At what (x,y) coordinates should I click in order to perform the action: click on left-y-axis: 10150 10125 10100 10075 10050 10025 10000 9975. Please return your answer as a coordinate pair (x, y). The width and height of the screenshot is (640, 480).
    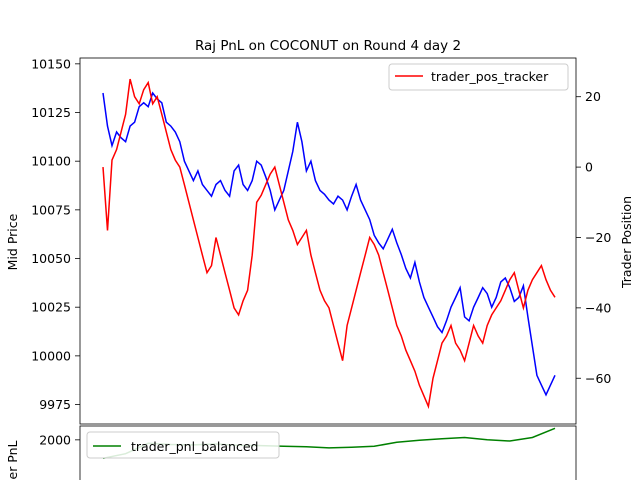
    Looking at the image, I should click on (55, 234).